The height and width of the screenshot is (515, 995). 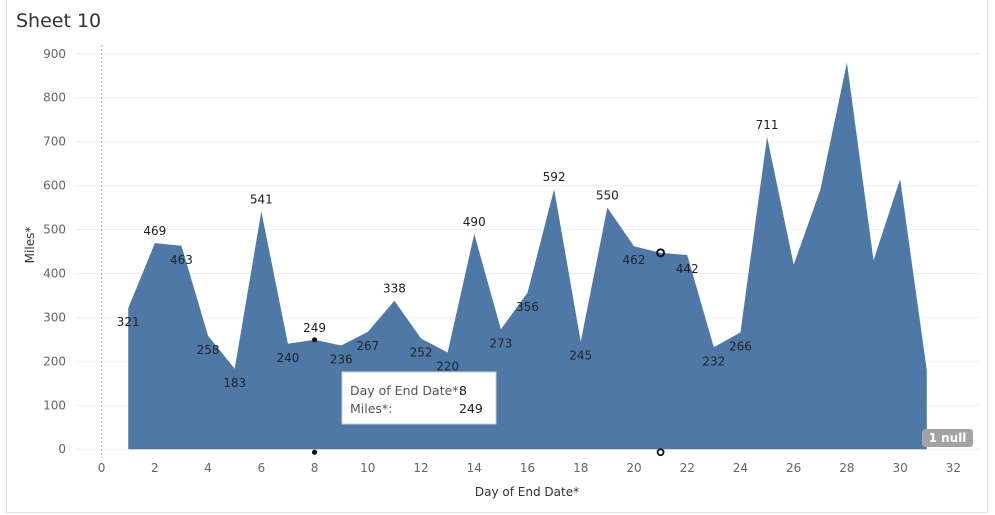 What do you see at coordinates (406, 390) in the screenshot?
I see `tooltip-label-day: Day of End Date*:` at bounding box center [406, 390].